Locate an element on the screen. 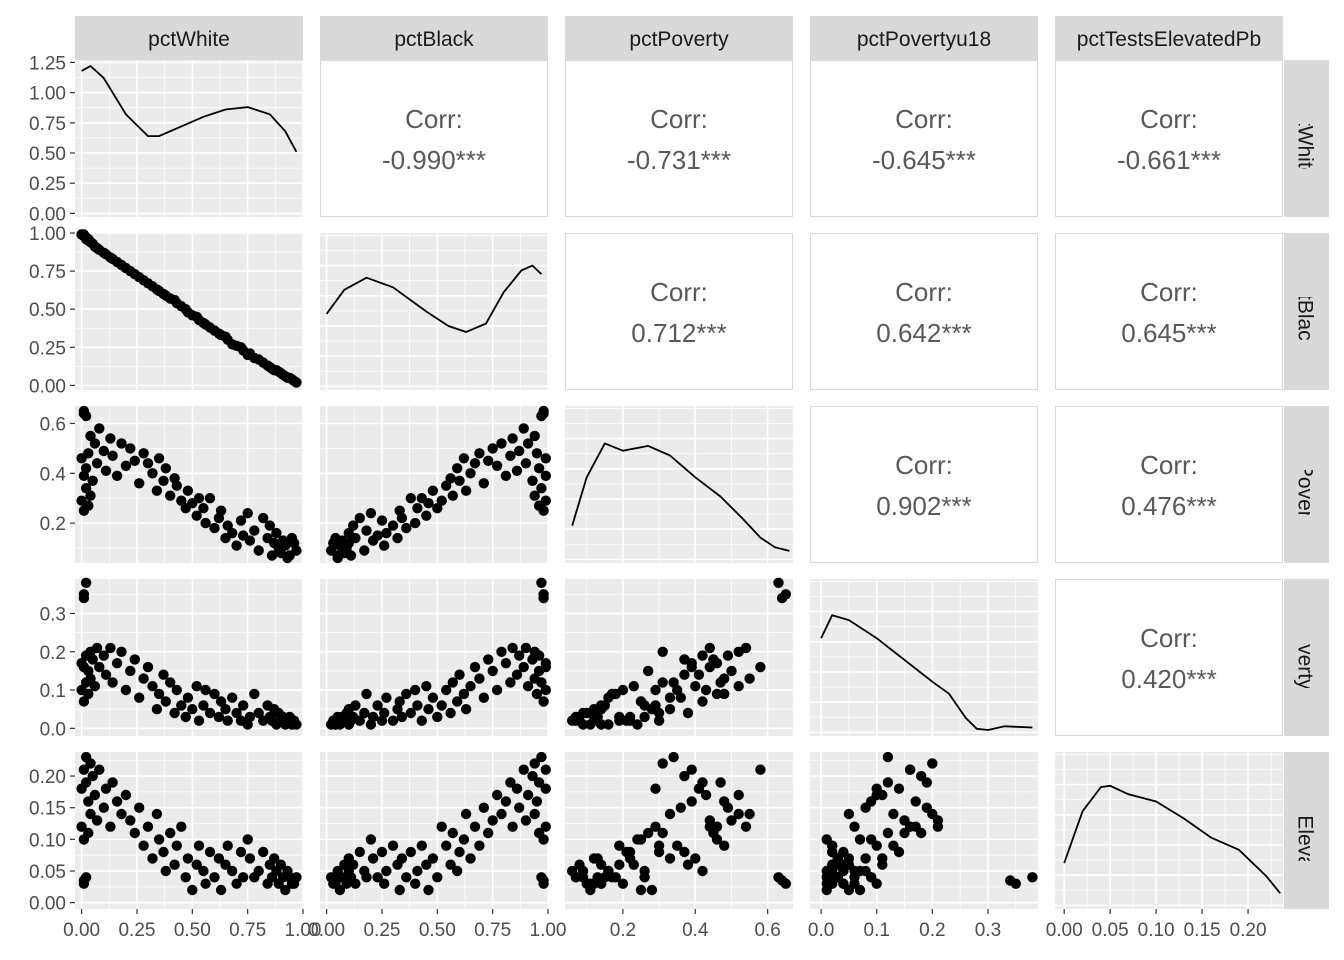  strip-top-pctPoverty is located at coordinates (679, 38).